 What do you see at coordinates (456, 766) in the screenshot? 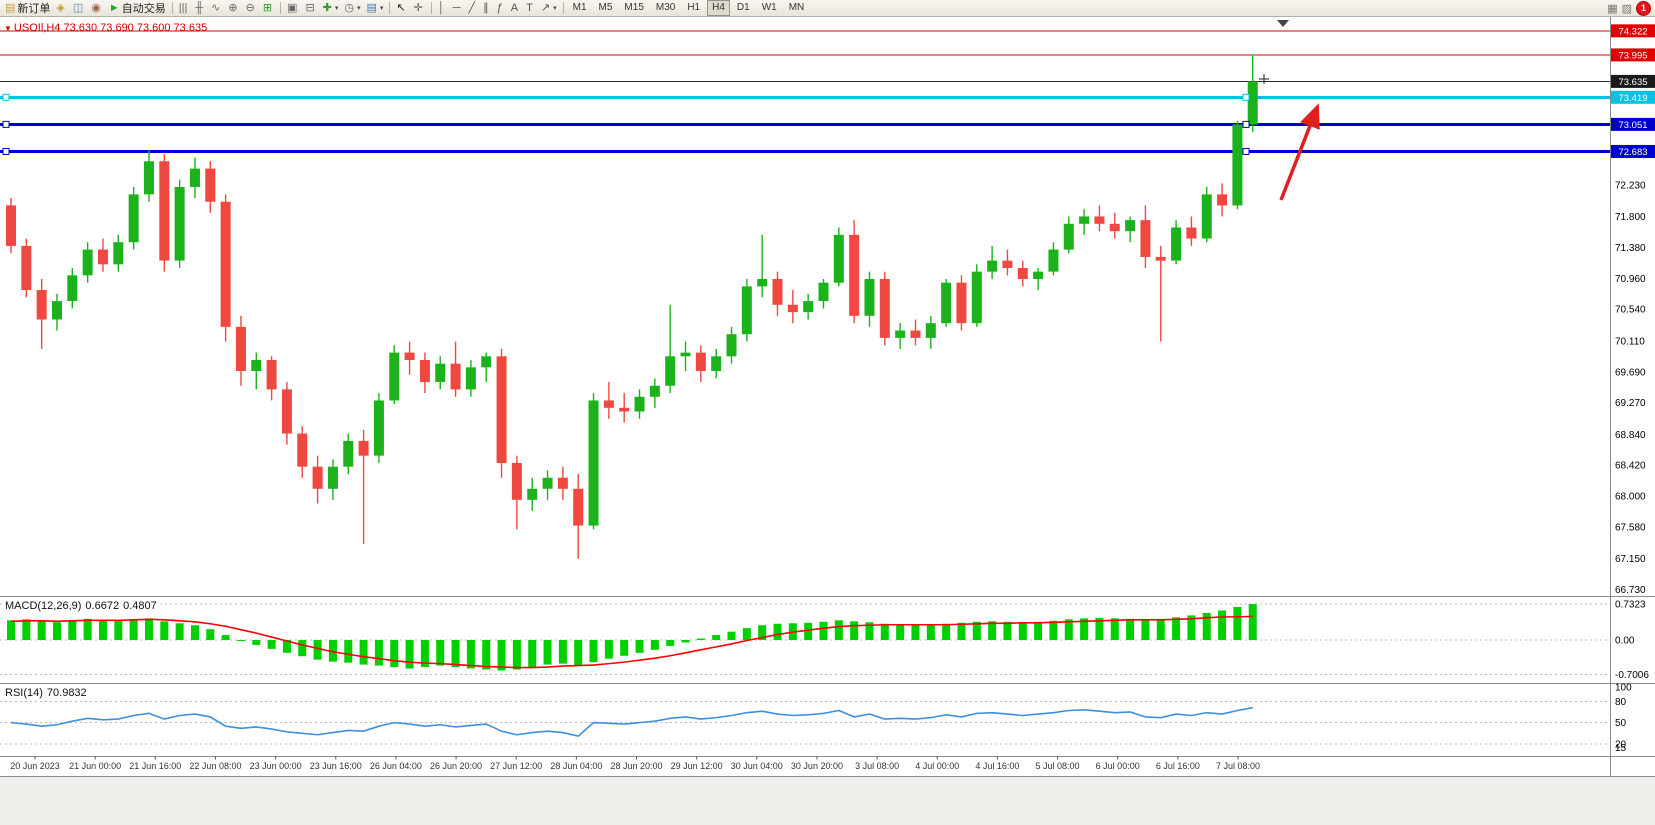
I see `svg-text: 26 Jun 20:00` at bounding box center [456, 766].